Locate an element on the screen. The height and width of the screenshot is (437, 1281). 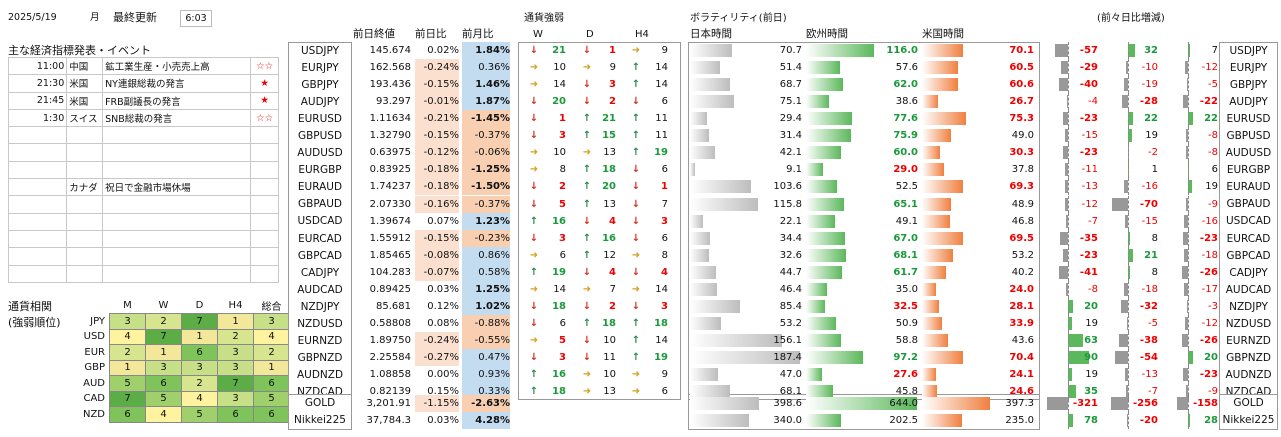
volatility-value: 45.8 is located at coordinates (906, 392).